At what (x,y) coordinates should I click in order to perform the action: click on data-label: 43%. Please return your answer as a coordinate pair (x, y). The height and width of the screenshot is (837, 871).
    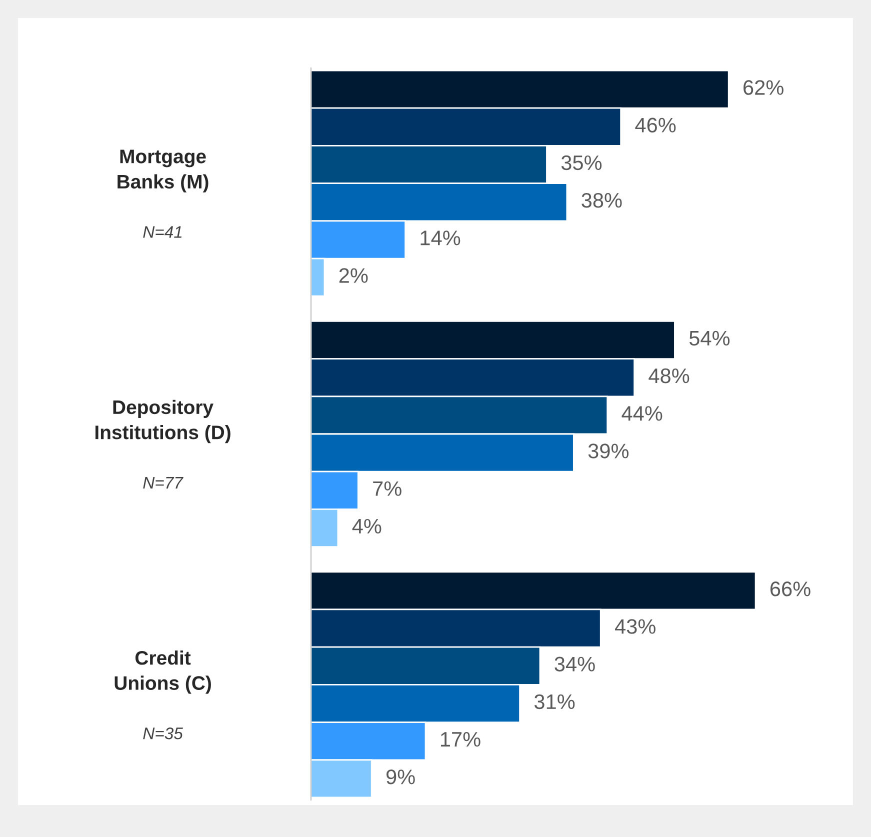
    Looking at the image, I should click on (635, 626).